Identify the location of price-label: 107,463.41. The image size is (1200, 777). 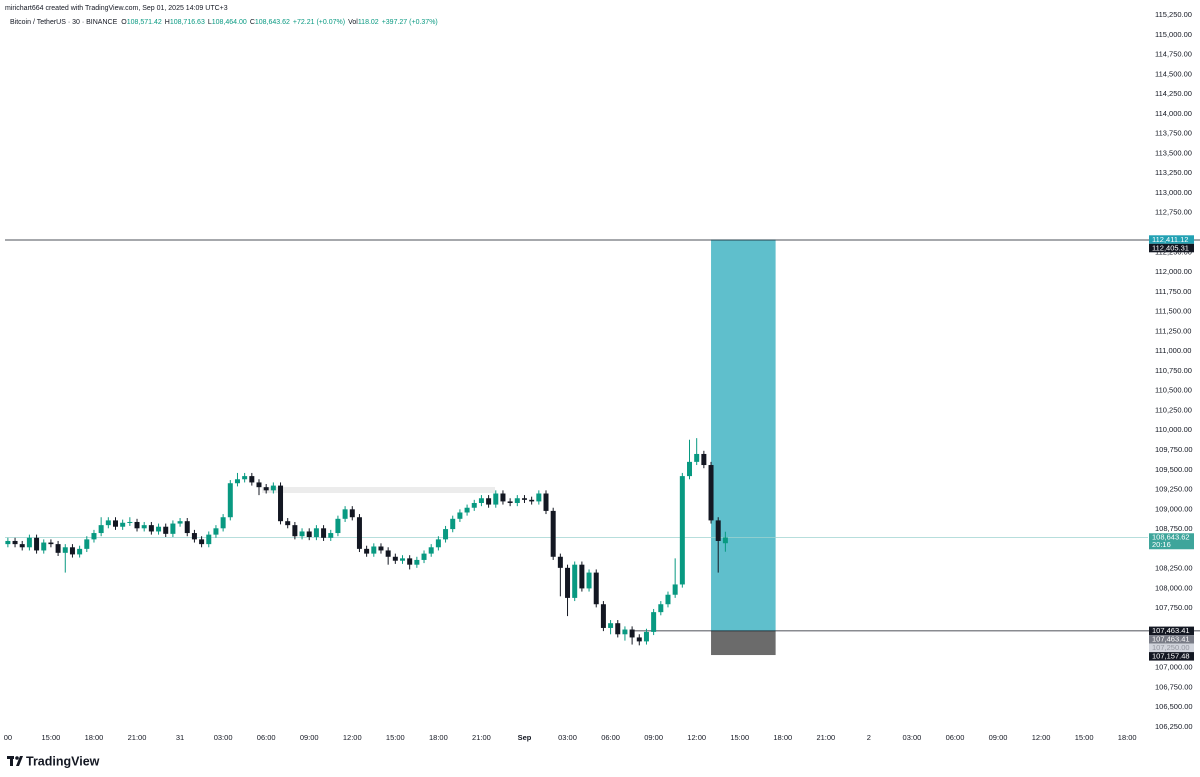
(1171, 639).